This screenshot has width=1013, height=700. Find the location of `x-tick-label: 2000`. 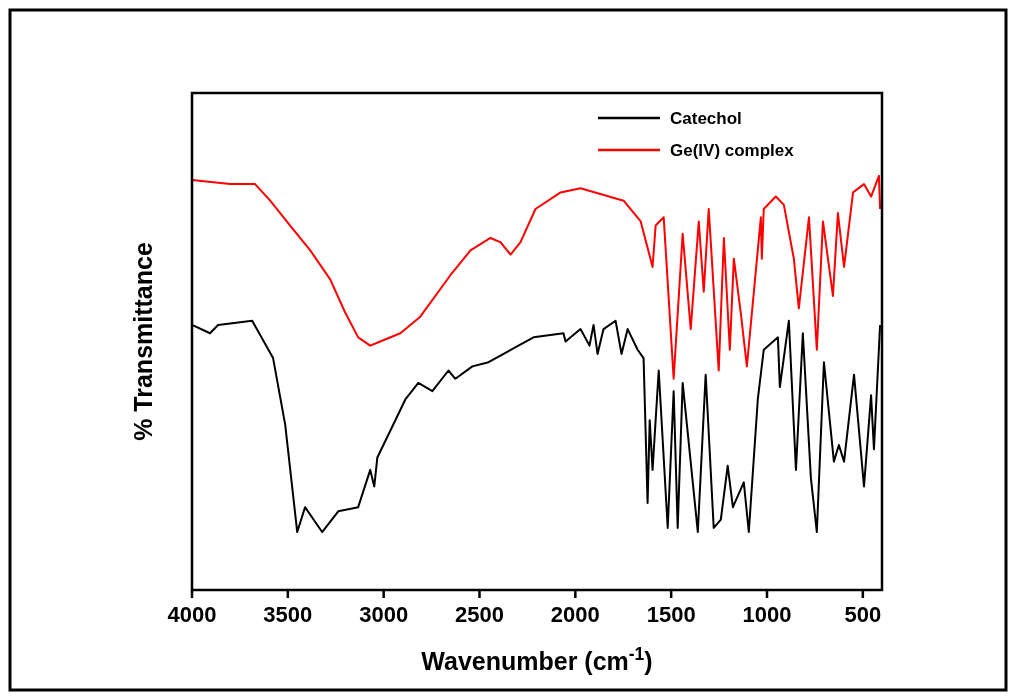

x-tick-label: 2000 is located at coordinates (575, 614).